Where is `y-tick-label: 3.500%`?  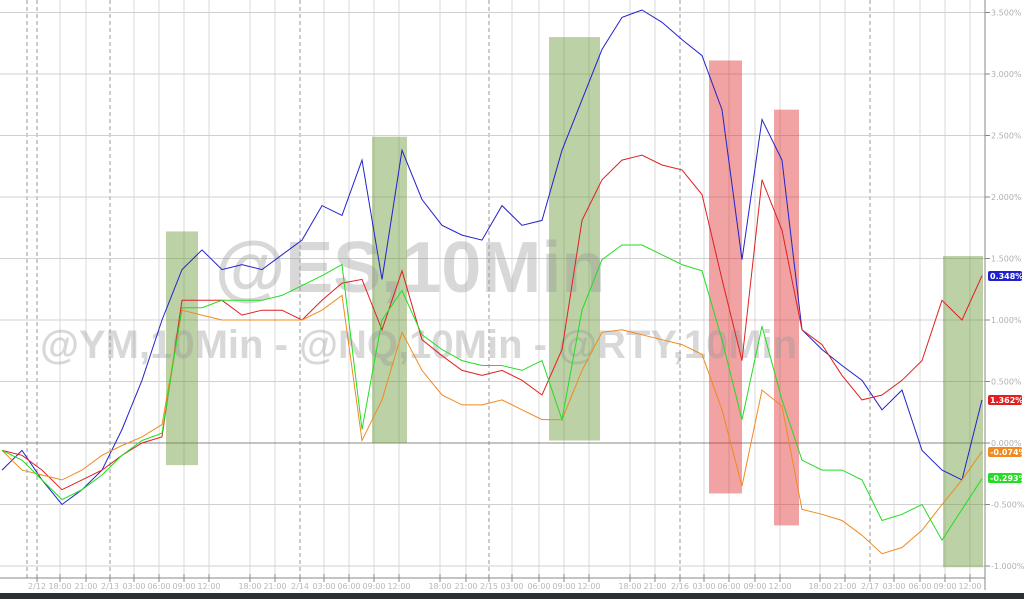 y-tick-label: 3.500% is located at coordinates (1006, 13).